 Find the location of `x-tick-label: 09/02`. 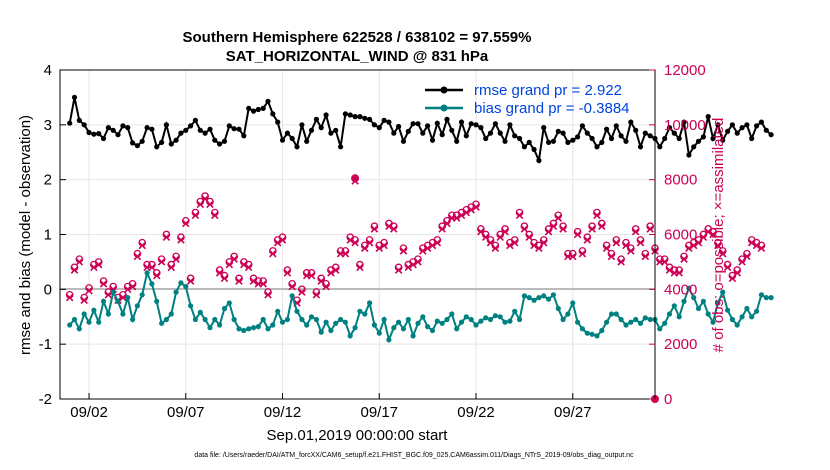

x-tick-label: 09/02 is located at coordinates (89, 412).